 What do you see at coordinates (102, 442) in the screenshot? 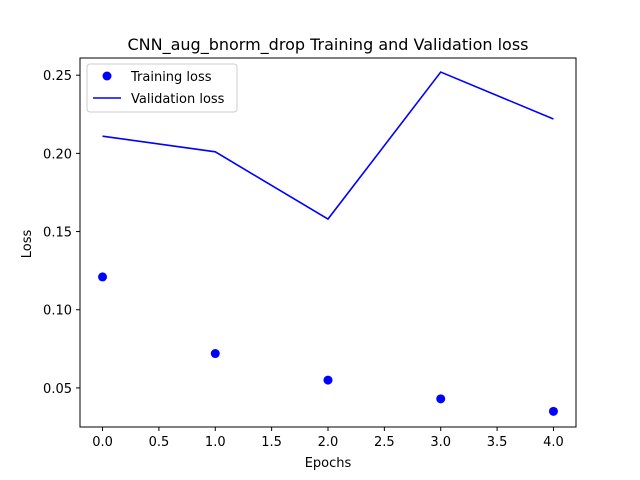
I see `x-tick-label: 0.0` at bounding box center [102, 442].